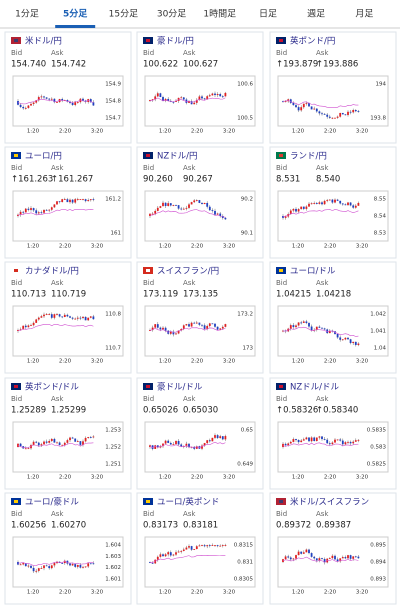 The width and height of the screenshot is (400, 608). What do you see at coordinates (297, 411) in the screenshot?
I see `bid-value: ↑0.58326` at bounding box center [297, 411].